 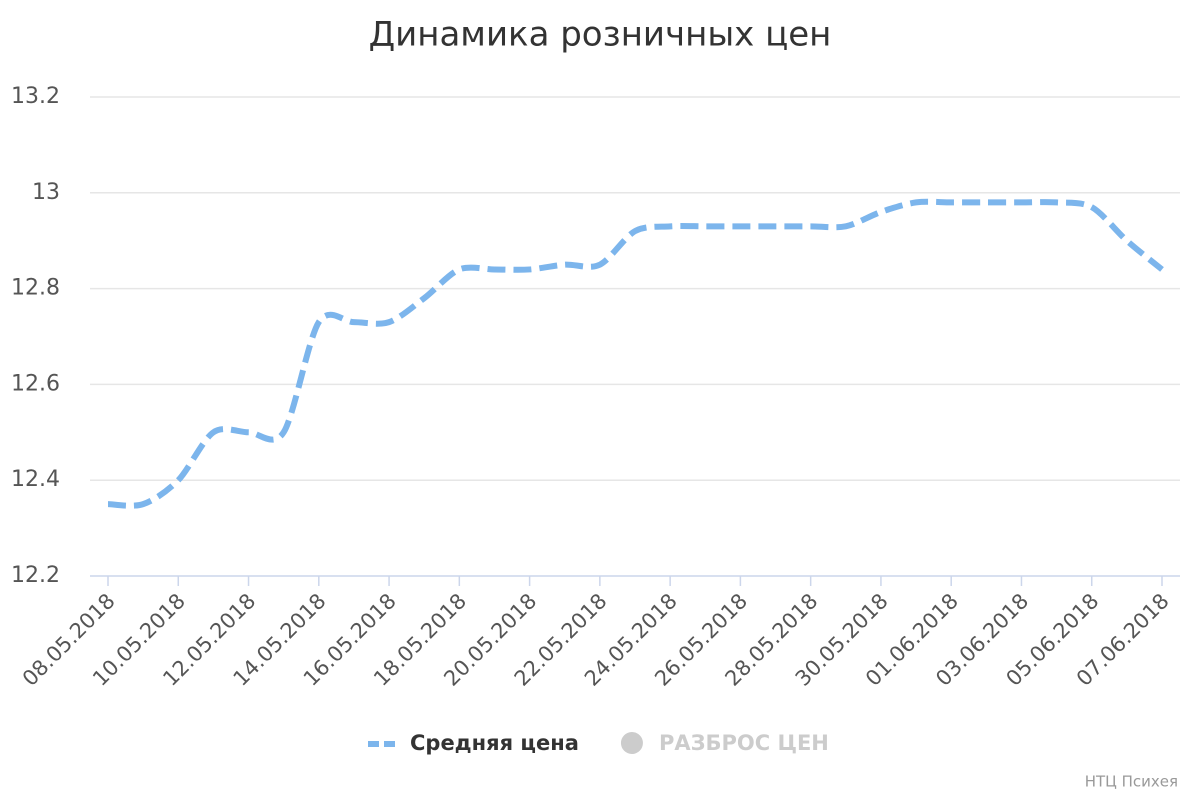 What do you see at coordinates (35, 288) in the screenshot?
I see `y-tick-label: 12.8` at bounding box center [35, 288].